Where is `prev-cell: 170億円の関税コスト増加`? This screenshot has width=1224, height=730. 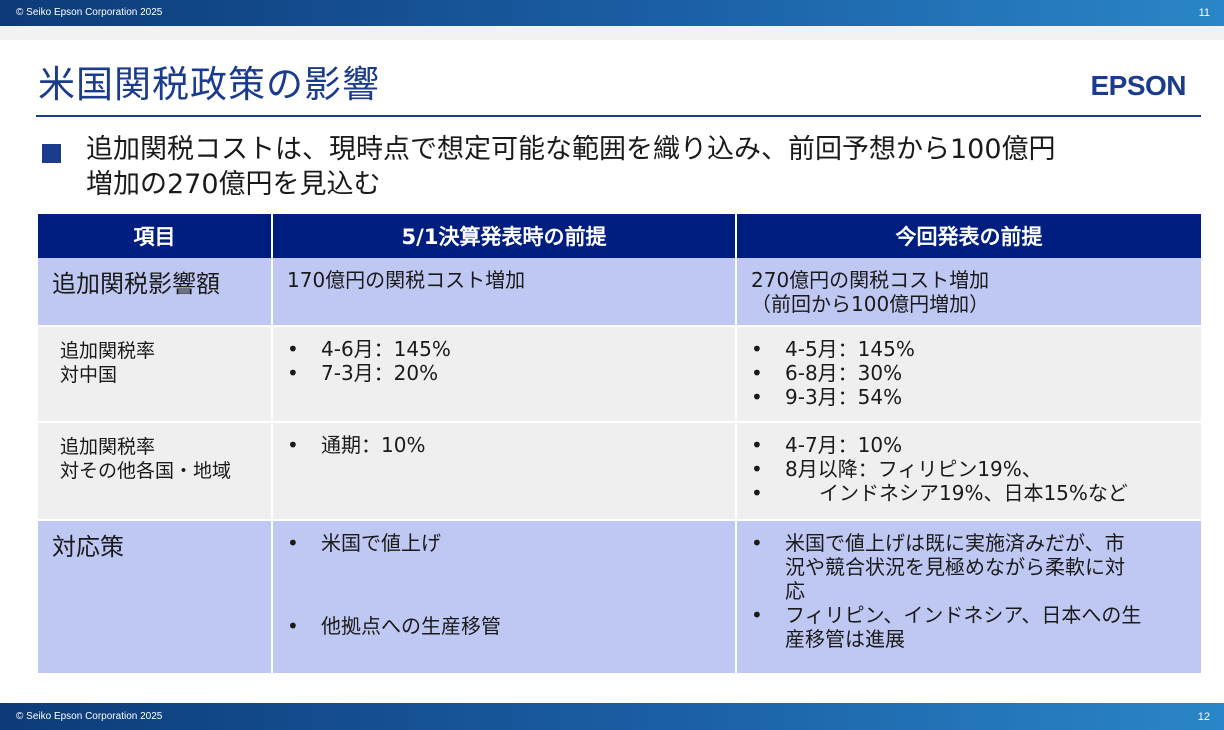
prev-cell: 170億円の関税コスト増加 is located at coordinates (504, 292).